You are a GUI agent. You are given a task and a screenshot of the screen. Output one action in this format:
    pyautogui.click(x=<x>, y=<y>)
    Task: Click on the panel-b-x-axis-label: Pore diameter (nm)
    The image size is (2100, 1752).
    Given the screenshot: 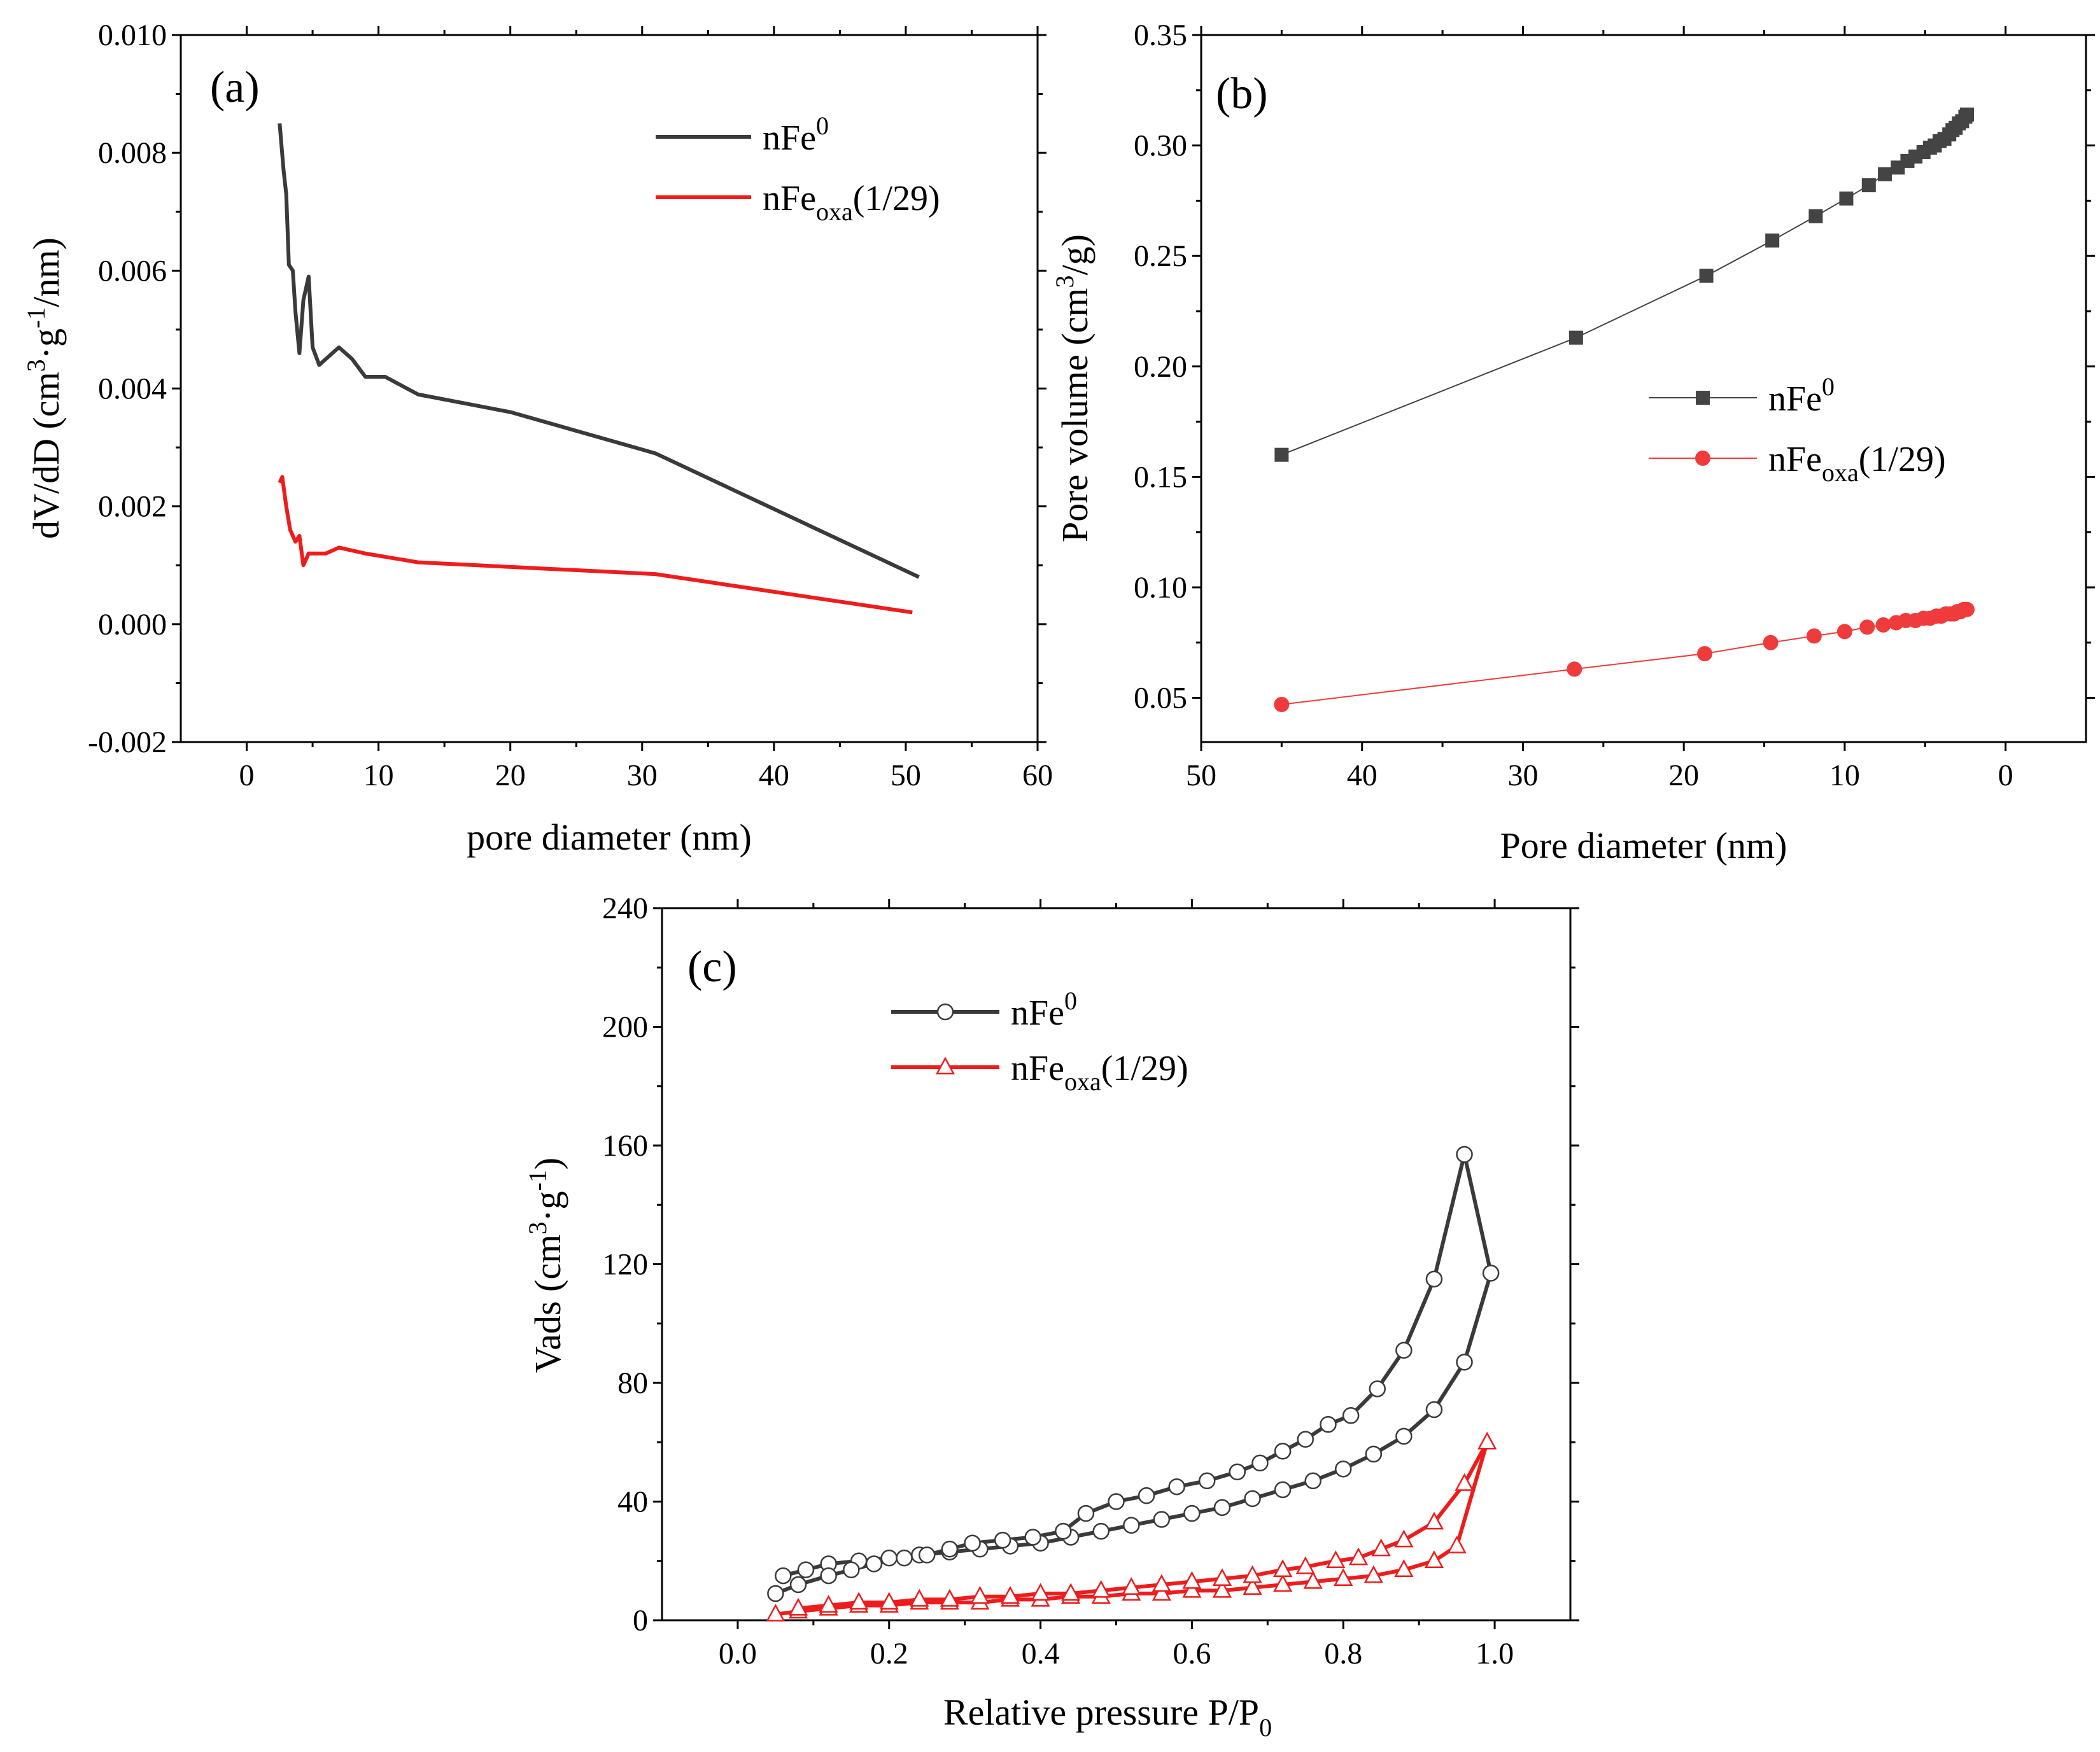 What is the action you would take?
    pyautogui.click(x=1643, y=845)
    